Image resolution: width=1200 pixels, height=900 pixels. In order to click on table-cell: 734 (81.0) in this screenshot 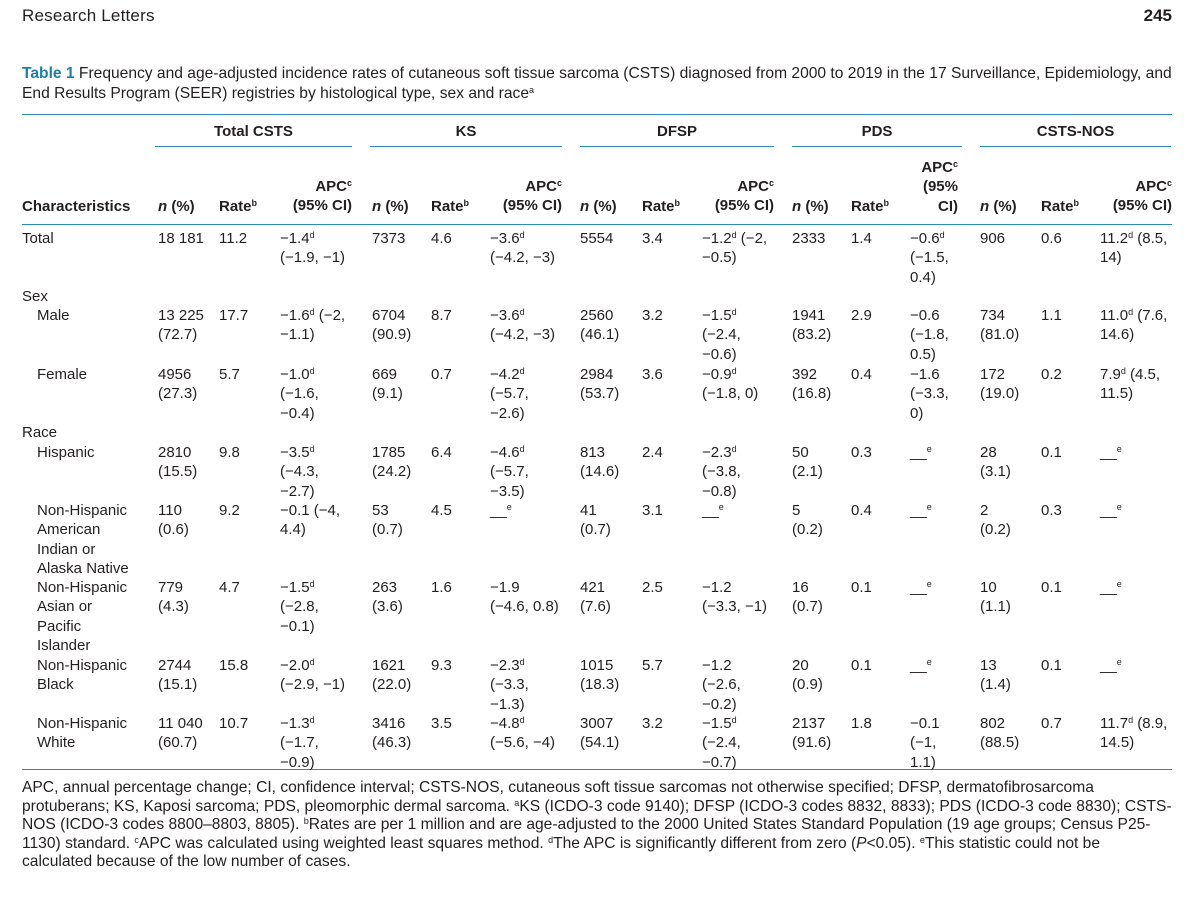, I will do `click(1000, 325)`.